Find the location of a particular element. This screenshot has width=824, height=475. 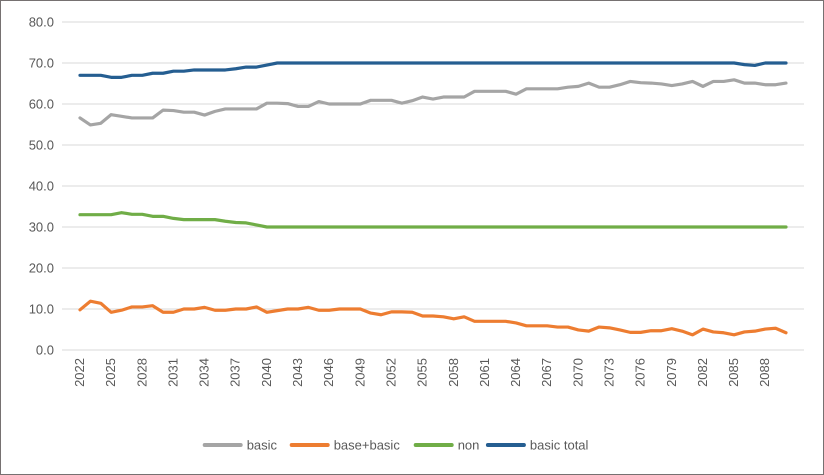

x-tick-label: 2085 is located at coordinates (734, 372).